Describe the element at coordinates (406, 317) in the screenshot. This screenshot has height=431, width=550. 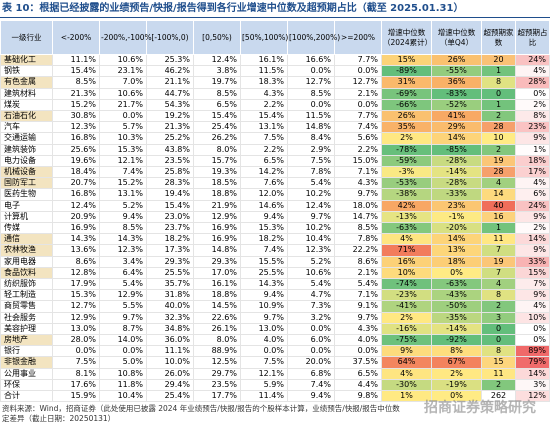
I see `value-cell: 2%` at that location.